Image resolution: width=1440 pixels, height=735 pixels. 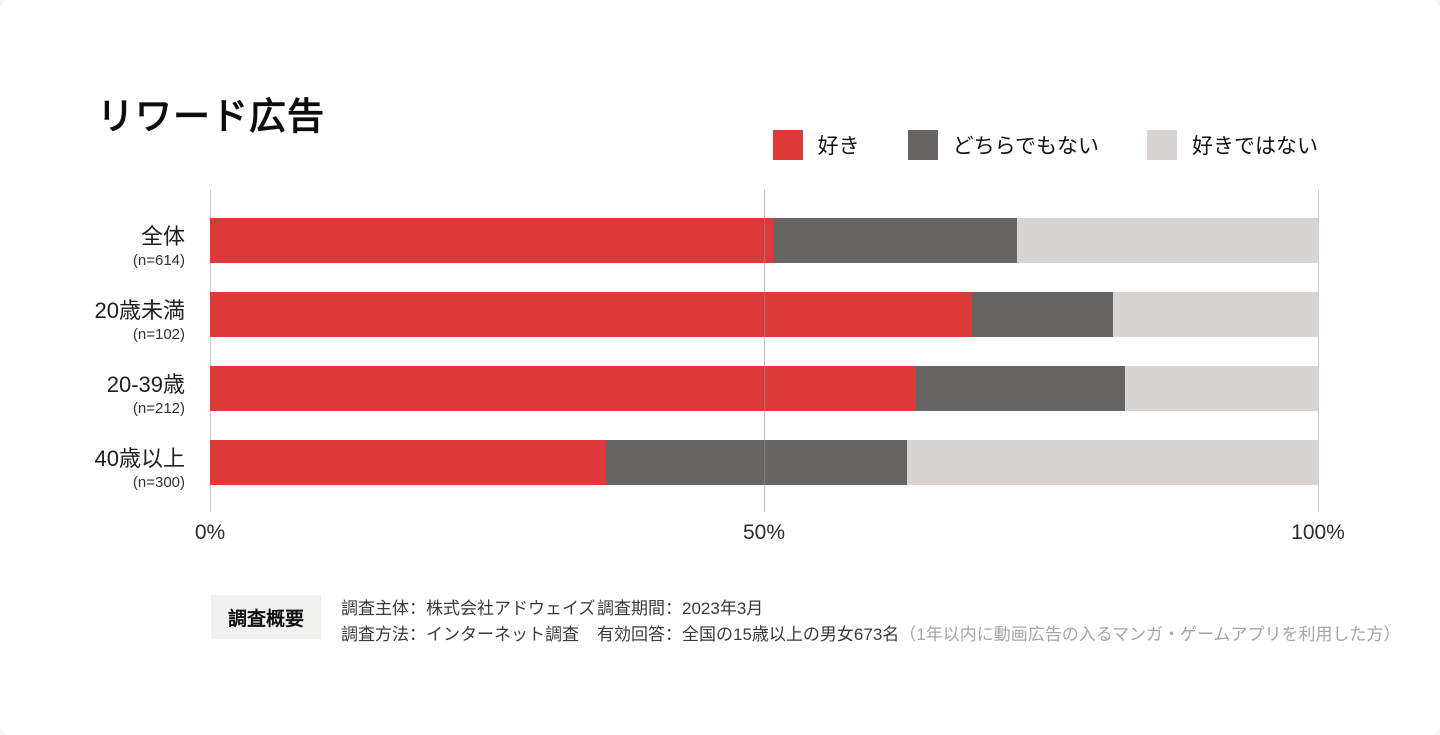 What do you see at coordinates (922, 145) in the screenshot?
I see `legend-swatch-neither` at bounding box center [922, 145].